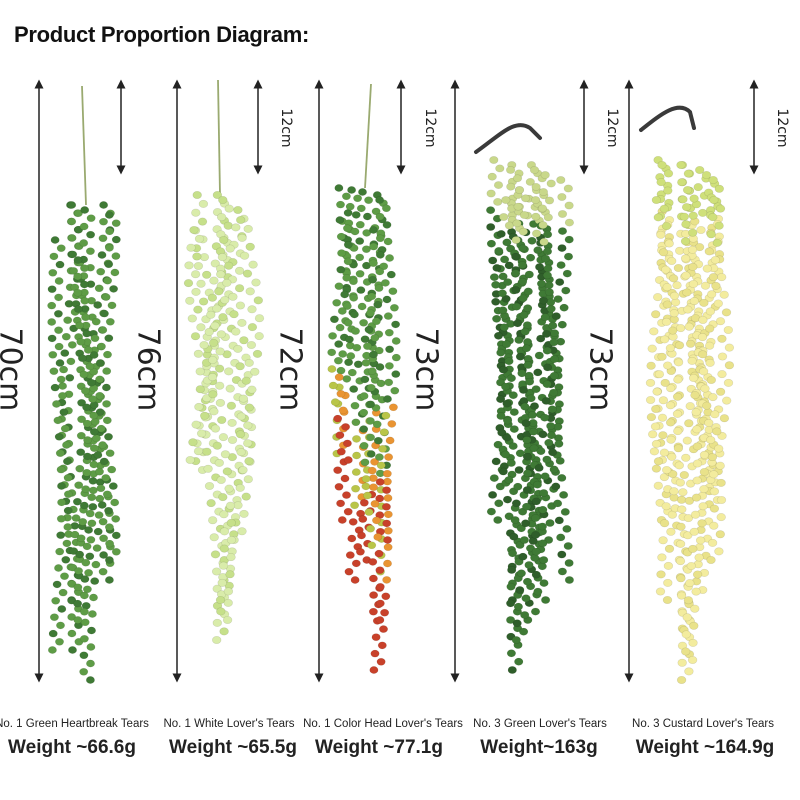 The width and height of the screenshot is (800, 800). I want to click on plant-1-strand, so click(108, 387).